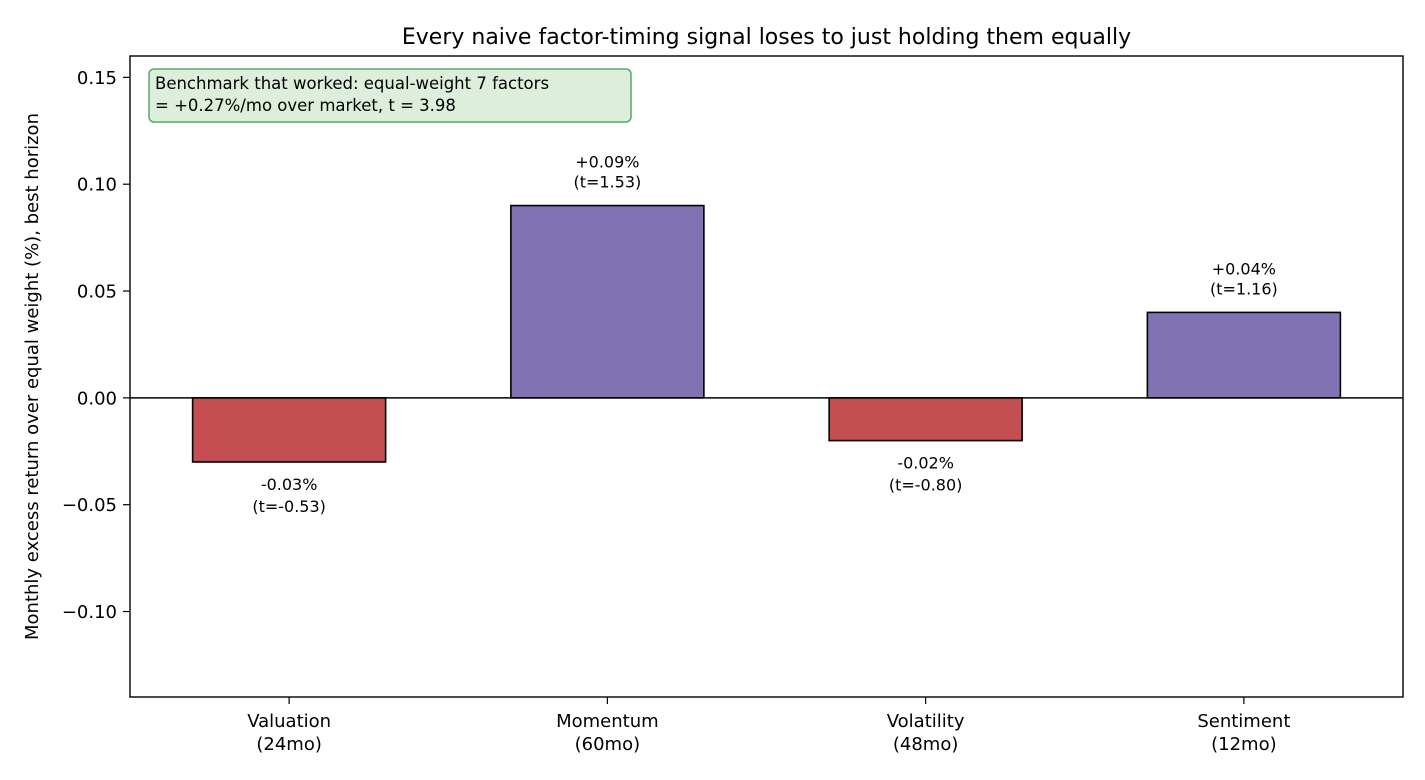 This screenshot has width=1425, height=780. What do you see at coordinates (305, 105) in the screenshot?
I see `annotation-line: = +0.27%/mo over market, t = 3.98` at bounding box center [305, 105].